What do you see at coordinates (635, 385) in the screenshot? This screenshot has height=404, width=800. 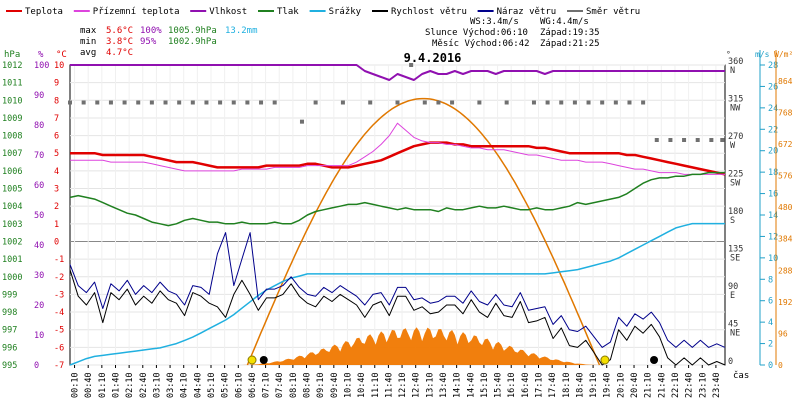 I see `x-tick-label: 20:40` at bounding box center [635, 385].